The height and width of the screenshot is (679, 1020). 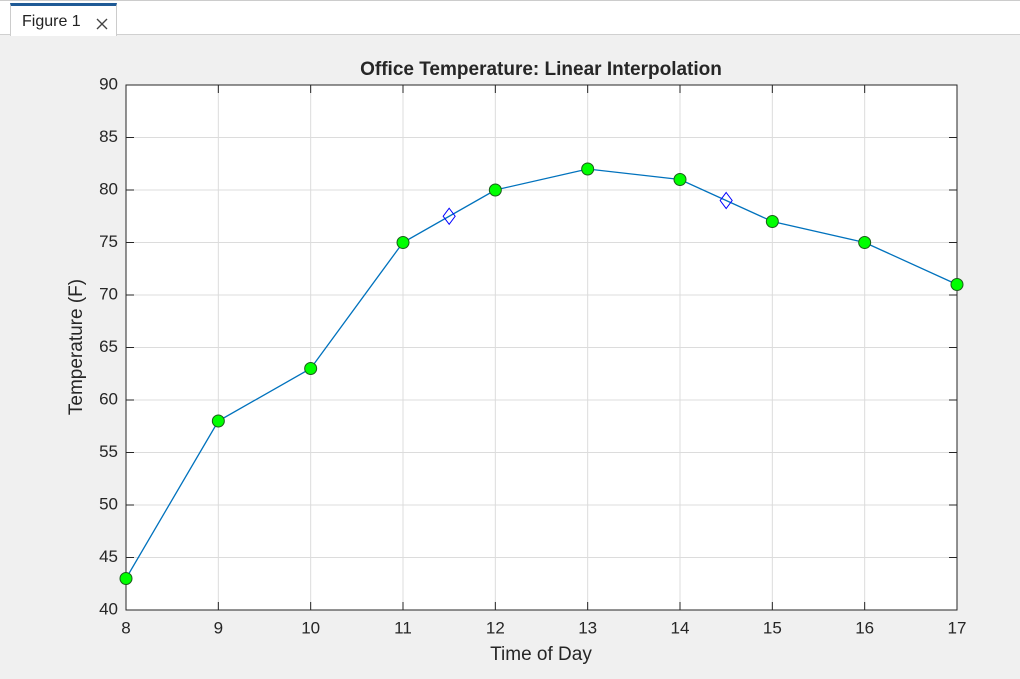 What do you see at coordinates (541, 69) in the screenshot?
I see `chart-title: Office Temperature: Linear Interpolation` at bounding box center [541, 69].